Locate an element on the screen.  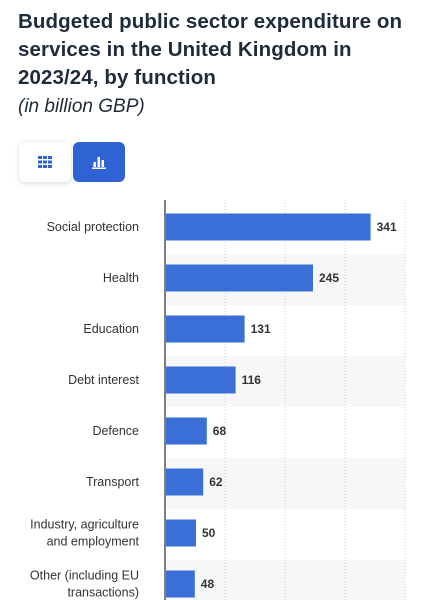
chart-view-button is located at coordinates (99, 162).